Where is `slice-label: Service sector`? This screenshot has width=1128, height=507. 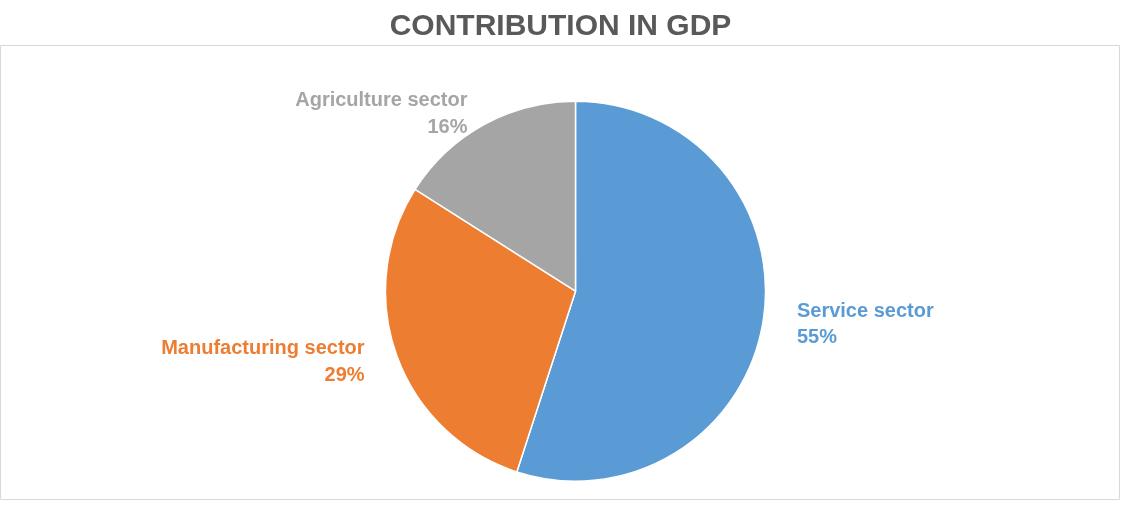
slice-label: Service sector is located at coordinates (865, 309).